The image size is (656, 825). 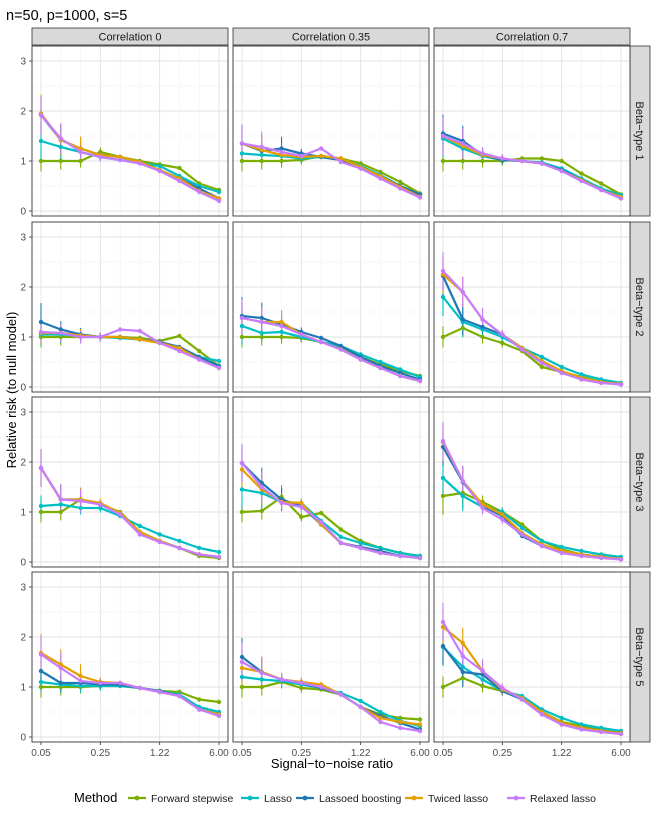 What do you see at coordinates (563, 799) in the screenshot?
I see `legend-label: Relaxed lasso` at bounding box center [563, 799].